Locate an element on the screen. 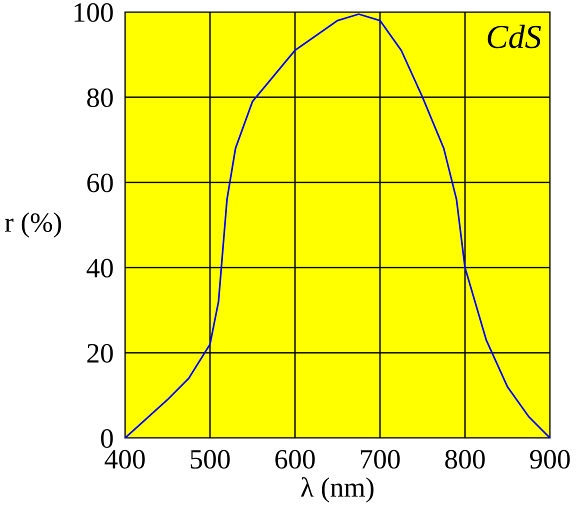  x-tick-label: 800 is located at coordinates (465, 459).